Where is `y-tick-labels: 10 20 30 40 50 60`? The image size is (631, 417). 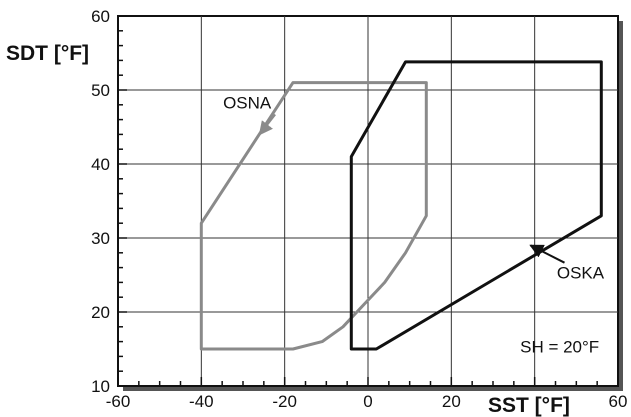 y-tick-labels: 10 20 30 40 50 60 is located at coordinates (100, 201).